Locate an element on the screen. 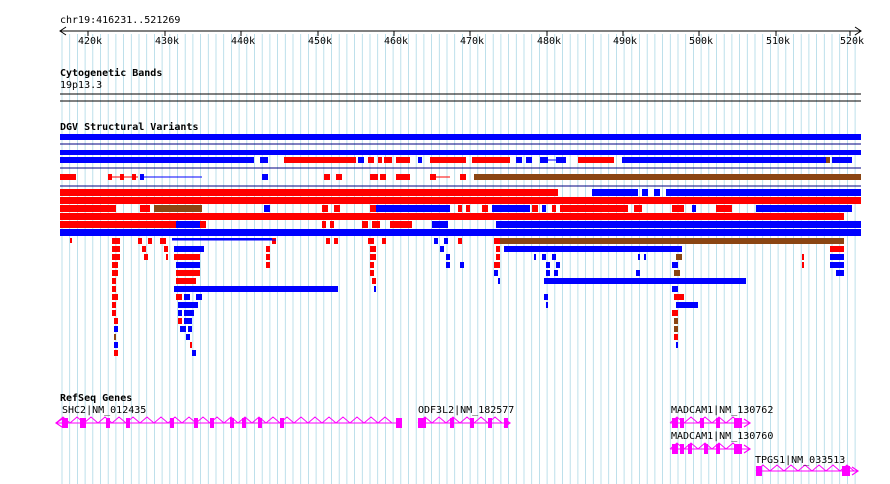 This screenshot has height=484, width=890. gene-label-shc2: SHC2|NM_012435 is located at coordinates (104, 410).